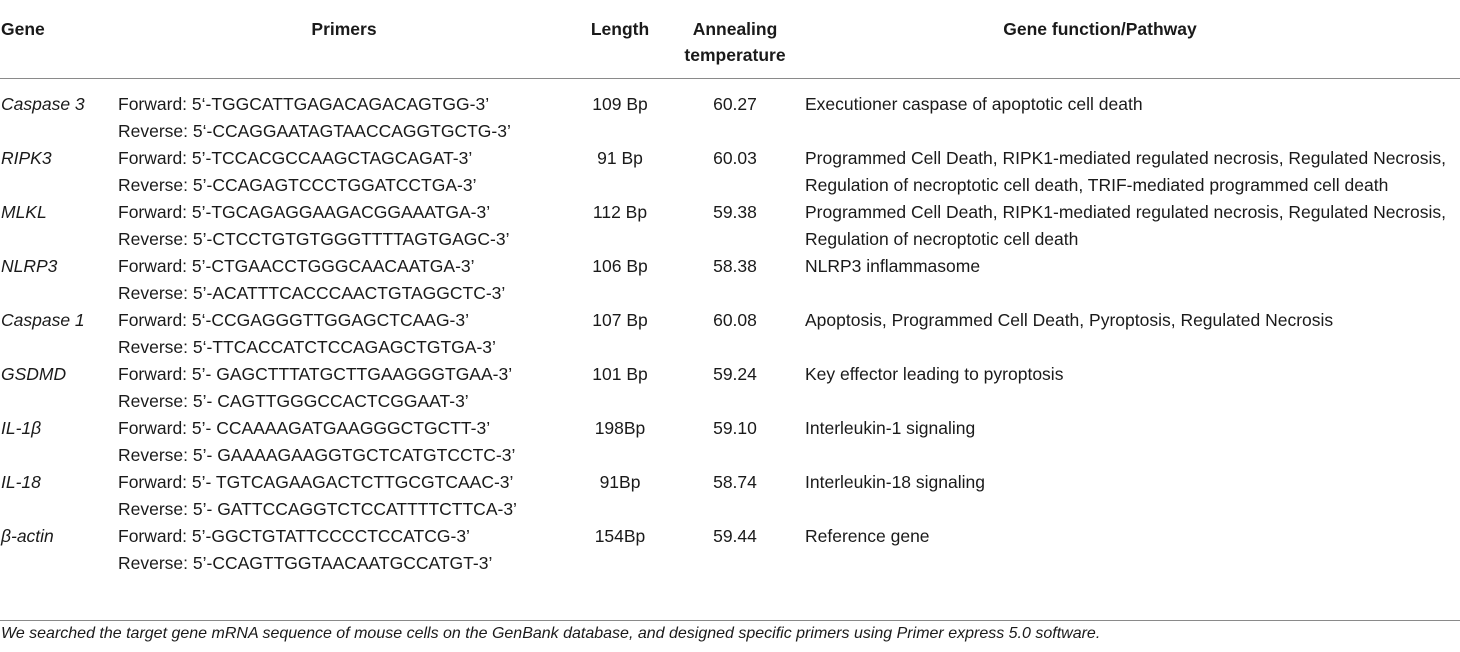  What do you see at coordinates (294, 536) in the screenshot?
I see `forward-primer: Forward: 5’-GGCTGTATTCCCCTCCATCG-3’` at bounding box center [294, 536].